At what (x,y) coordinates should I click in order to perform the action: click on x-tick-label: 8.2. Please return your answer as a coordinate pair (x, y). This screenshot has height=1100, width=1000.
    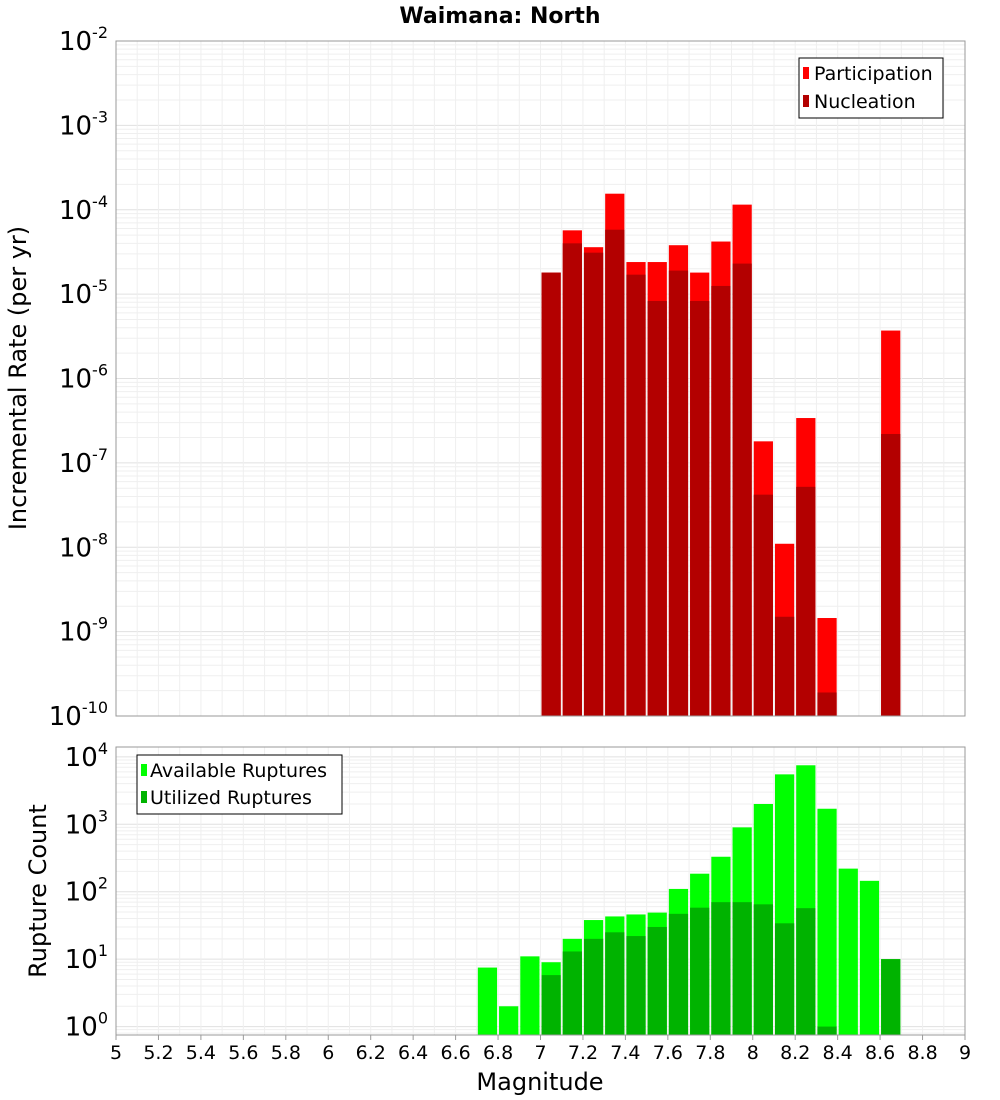
    Looking at the image, I should click on (795, 1053).